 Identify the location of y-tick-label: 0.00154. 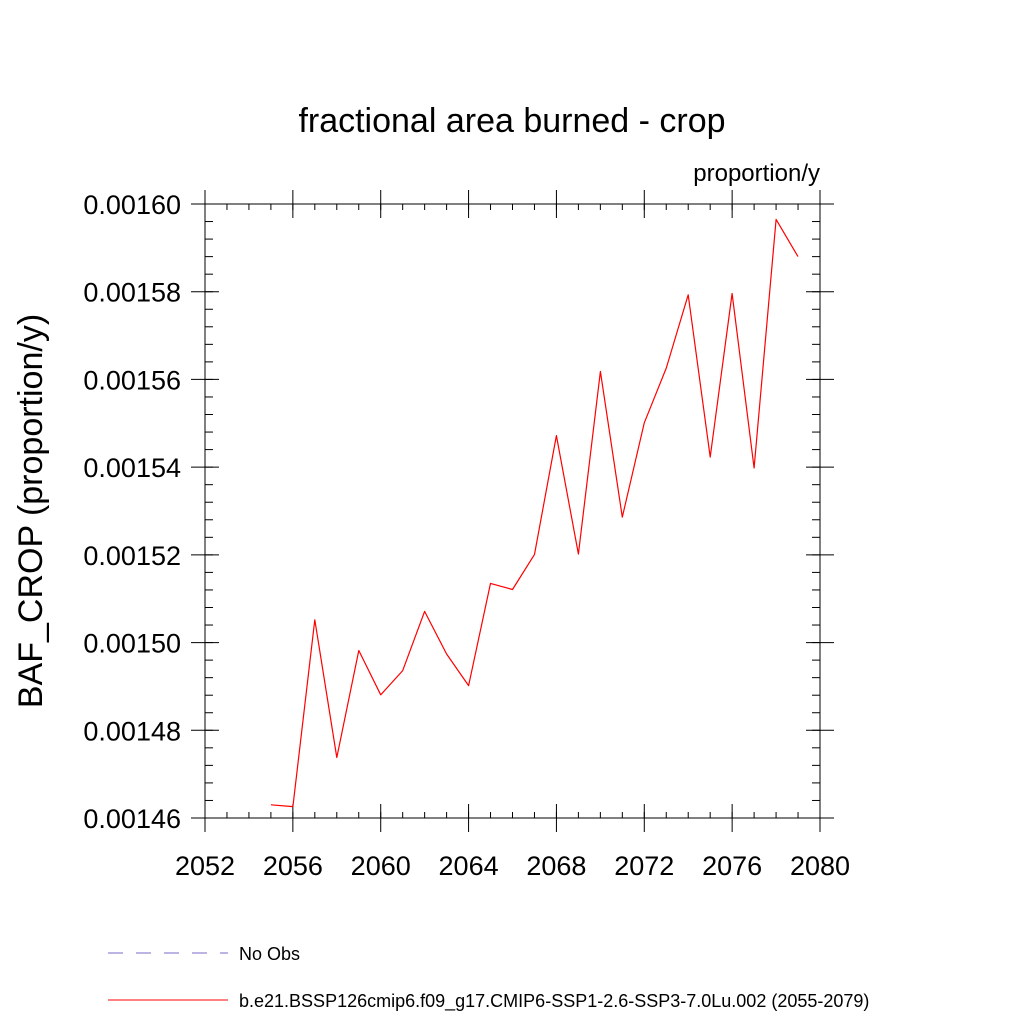
(132, 468).